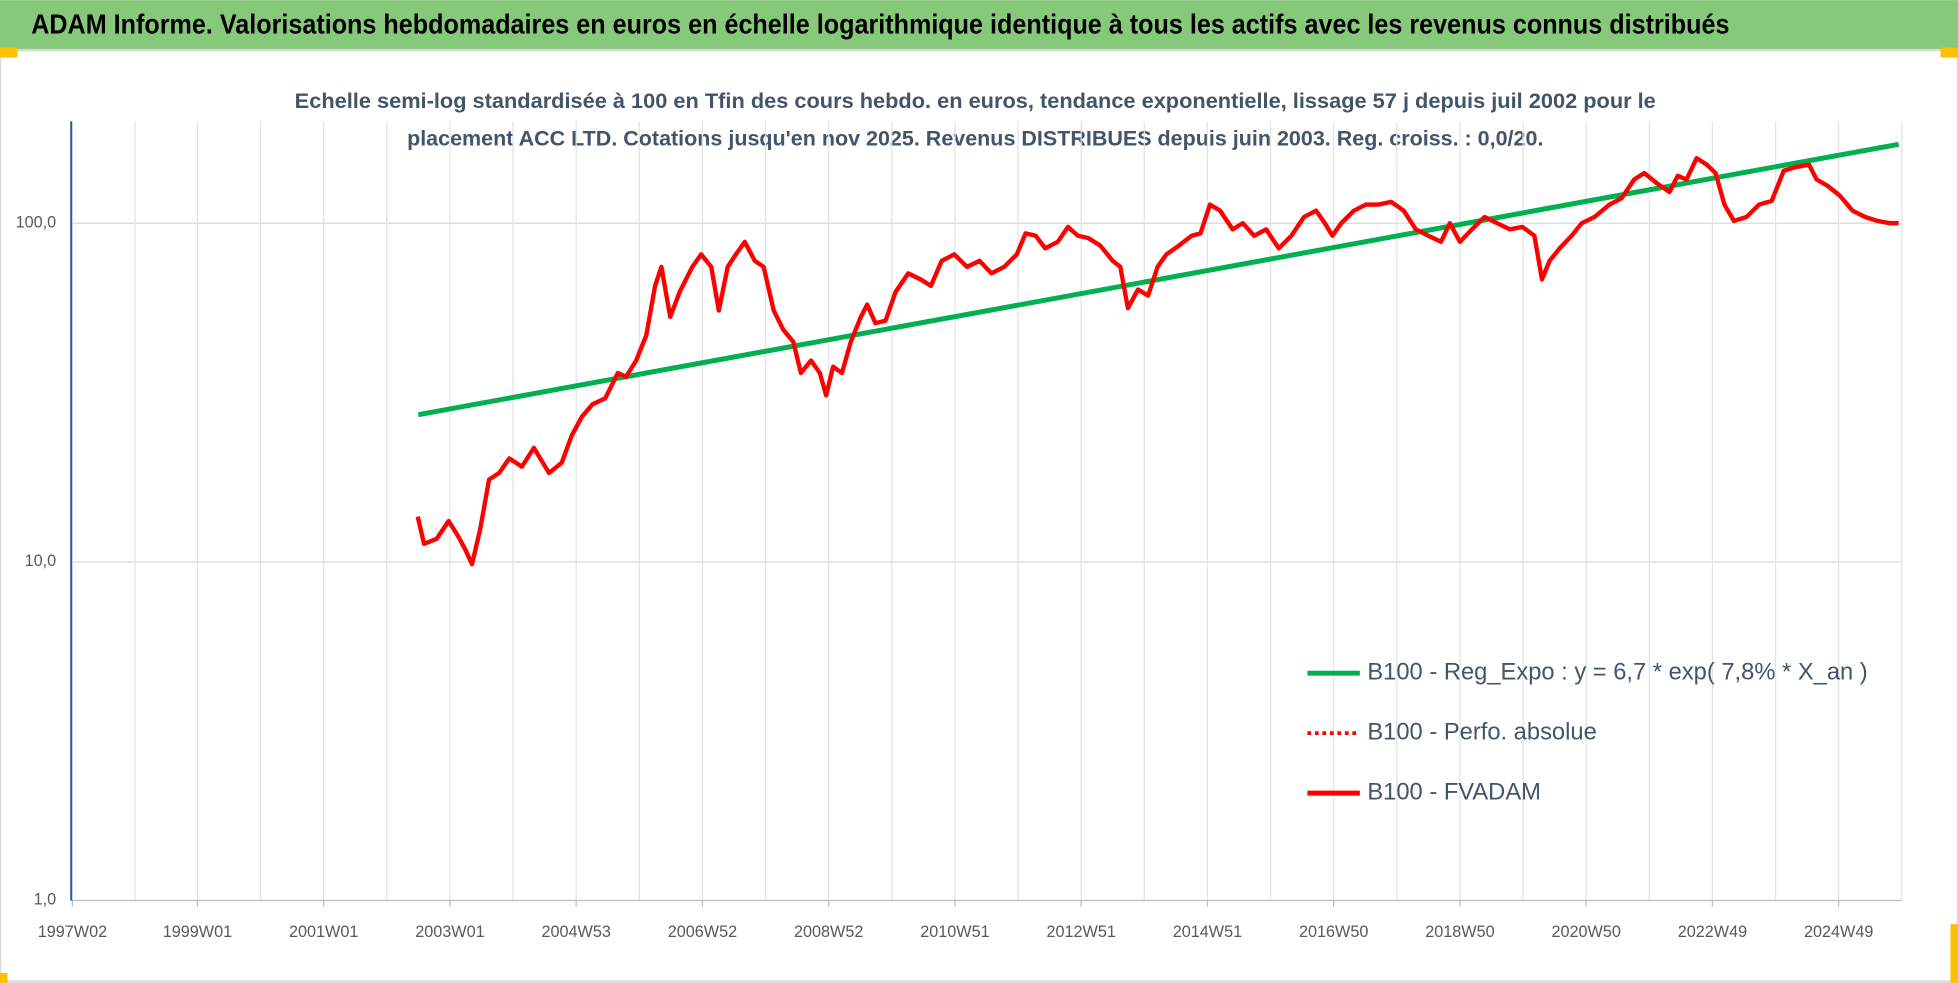  I want to click on header-bar, so click(979, 25).